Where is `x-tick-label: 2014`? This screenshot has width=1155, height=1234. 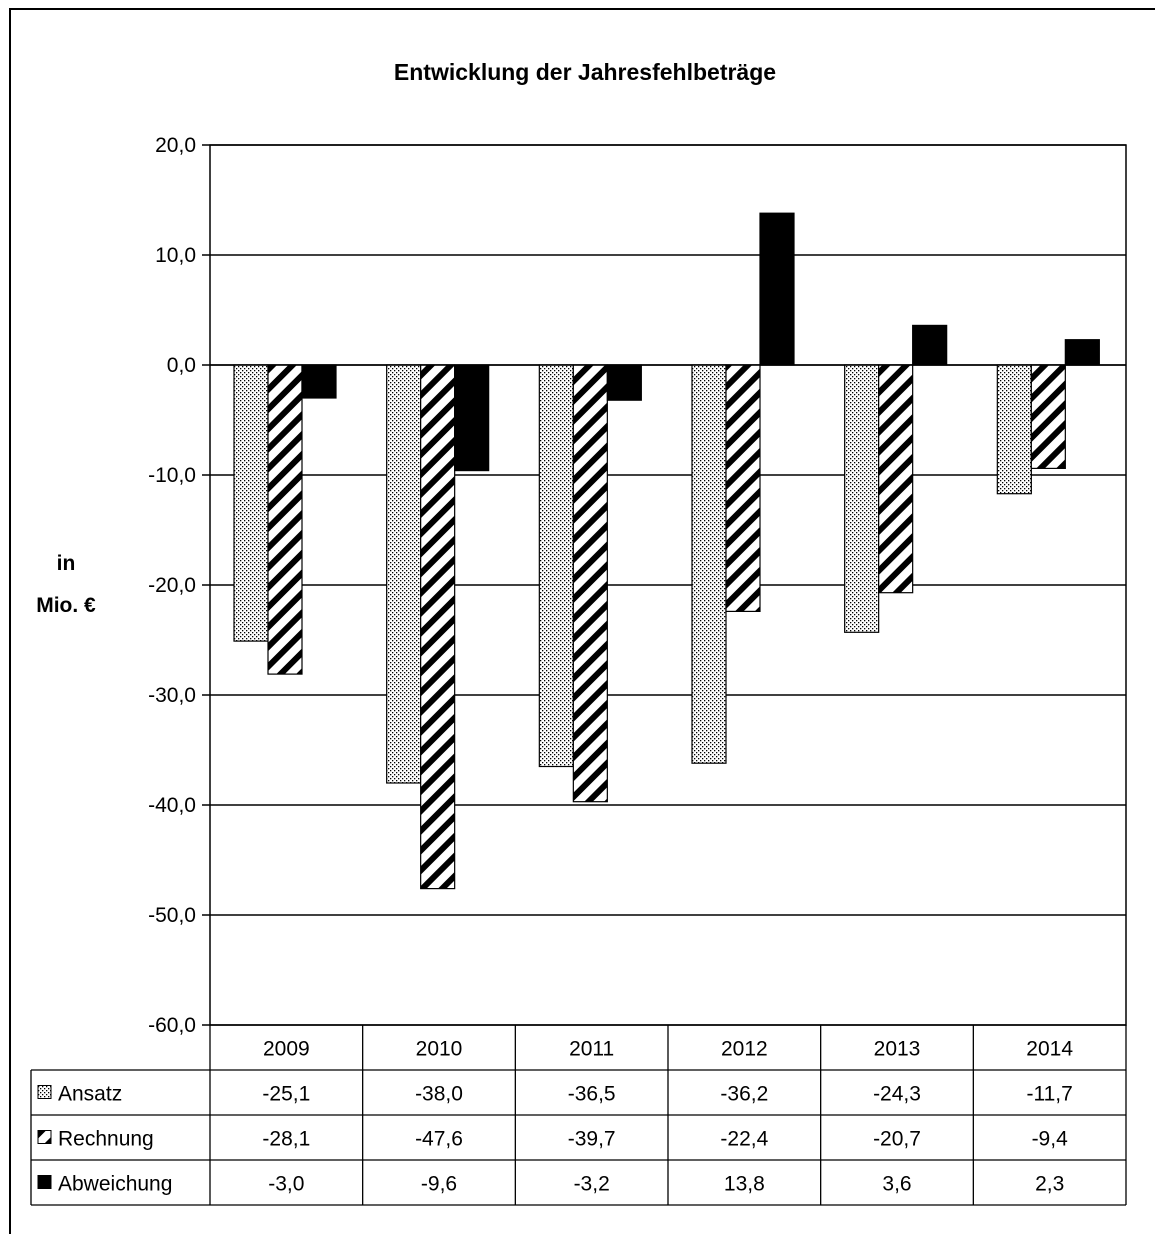
x-tick-label: 2014 is located at coordinates (1049, 1049).